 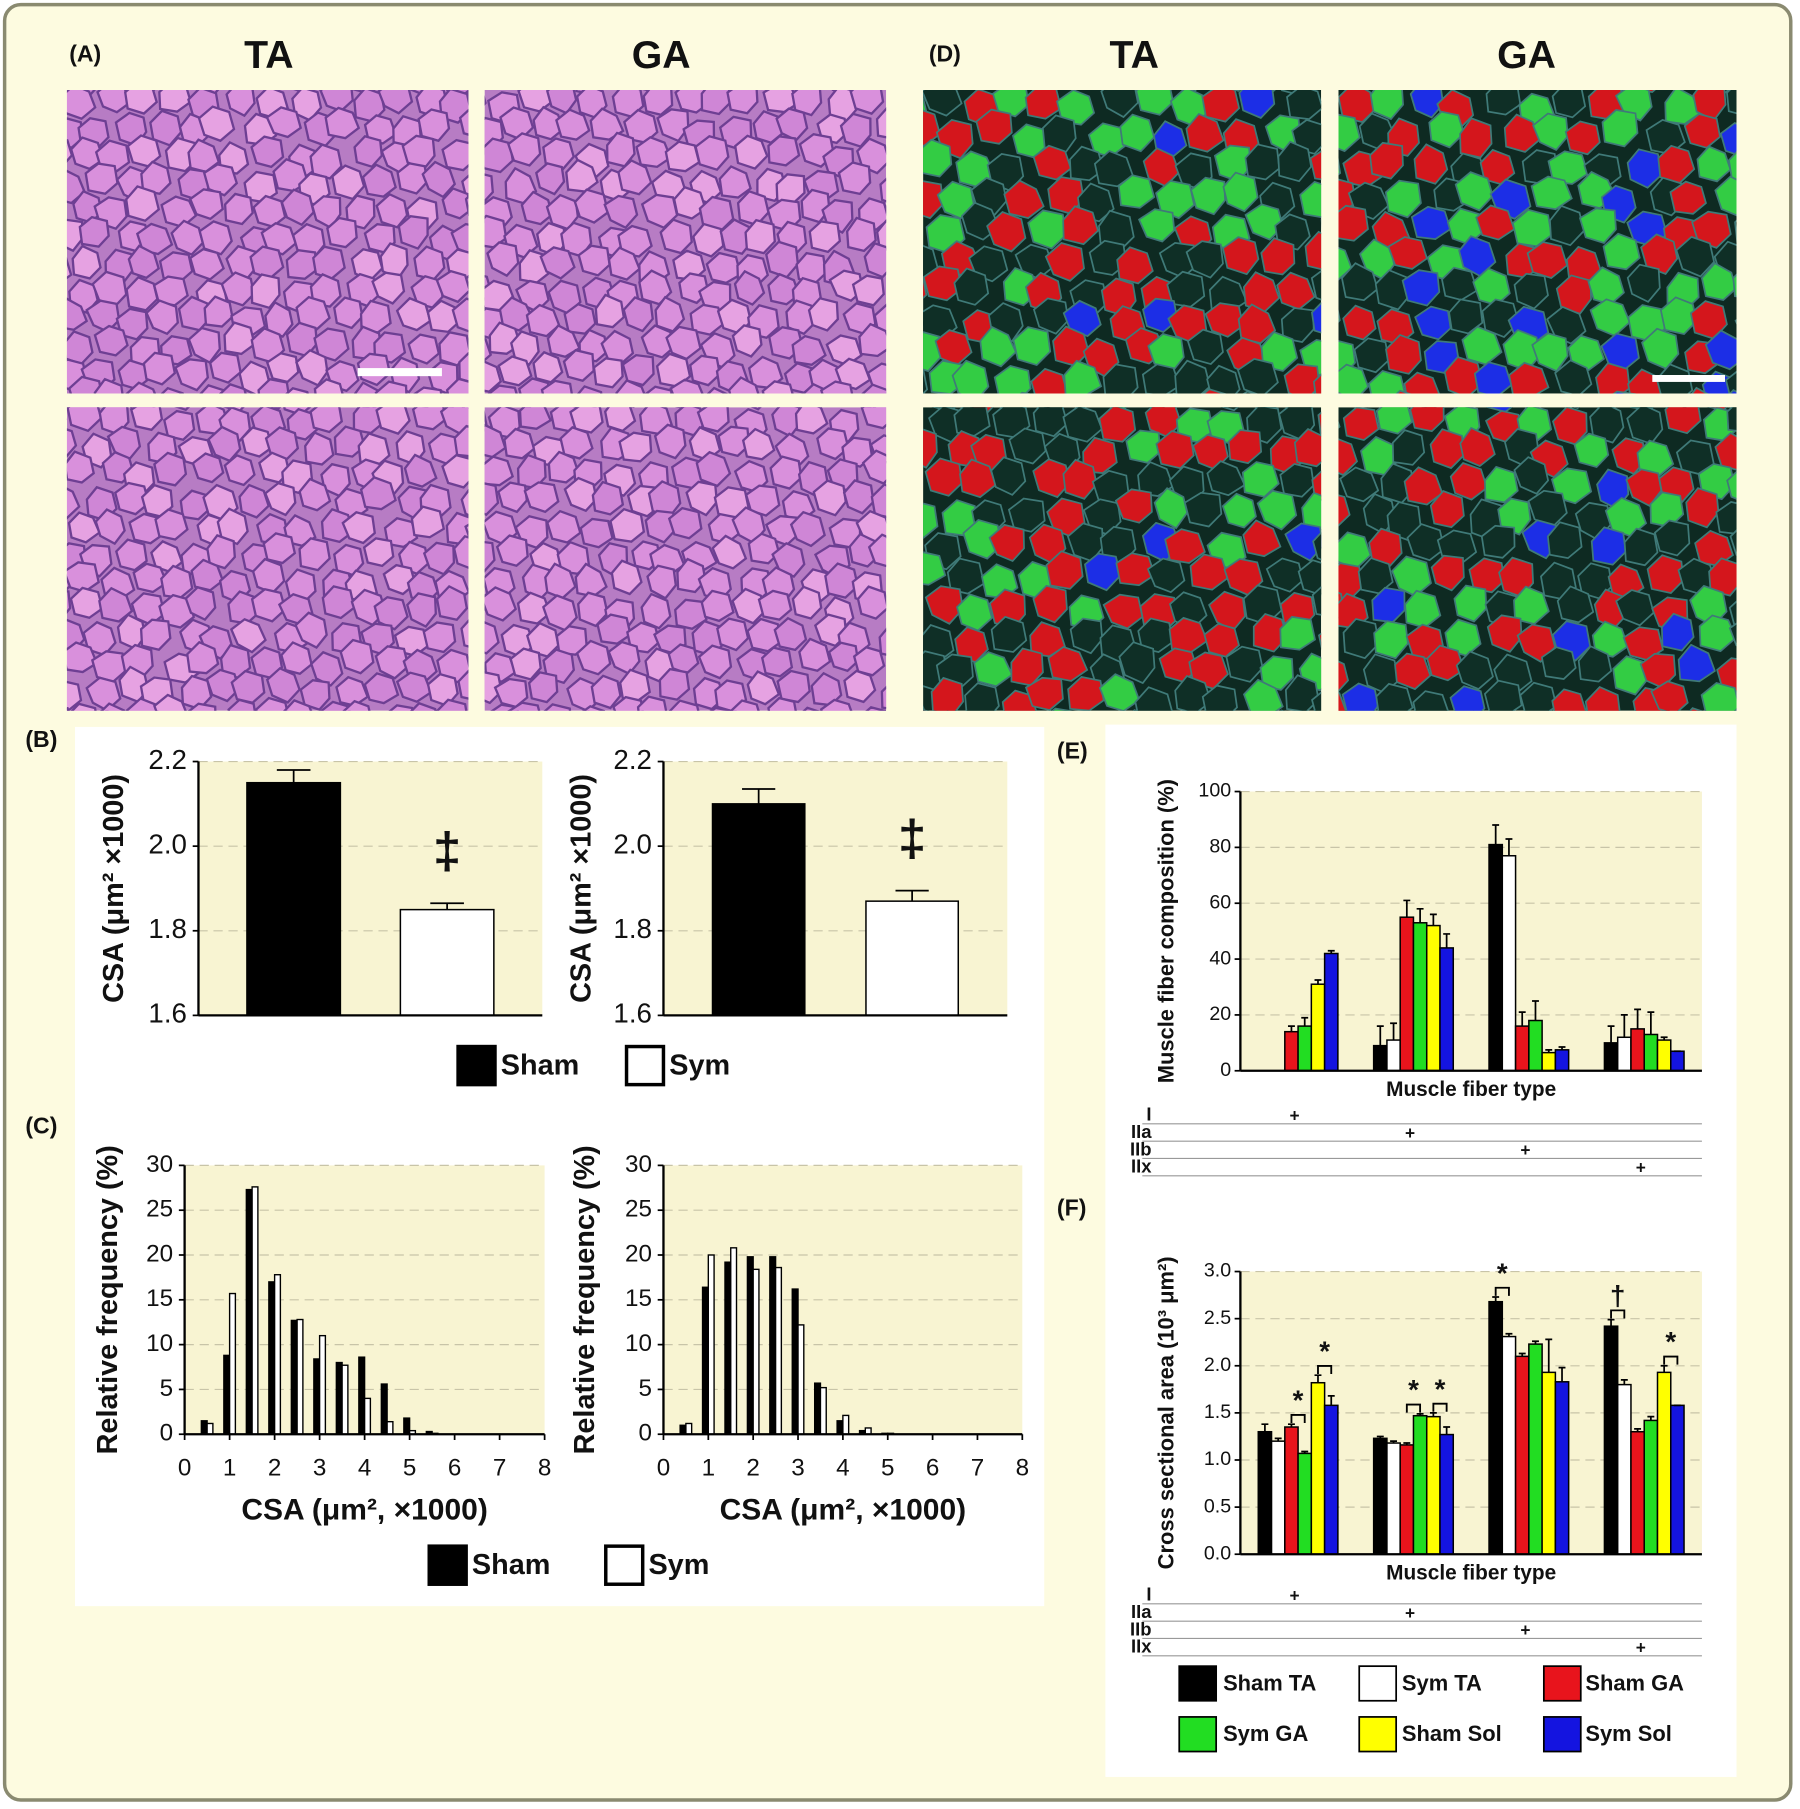 I want to click on category-label: I, so click(x=1148, y=1594).